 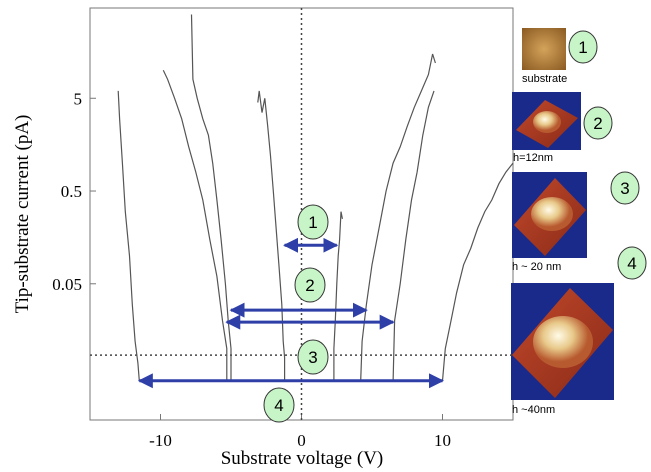 I want to click on inset-label: 3, so click(x=624, y=188).